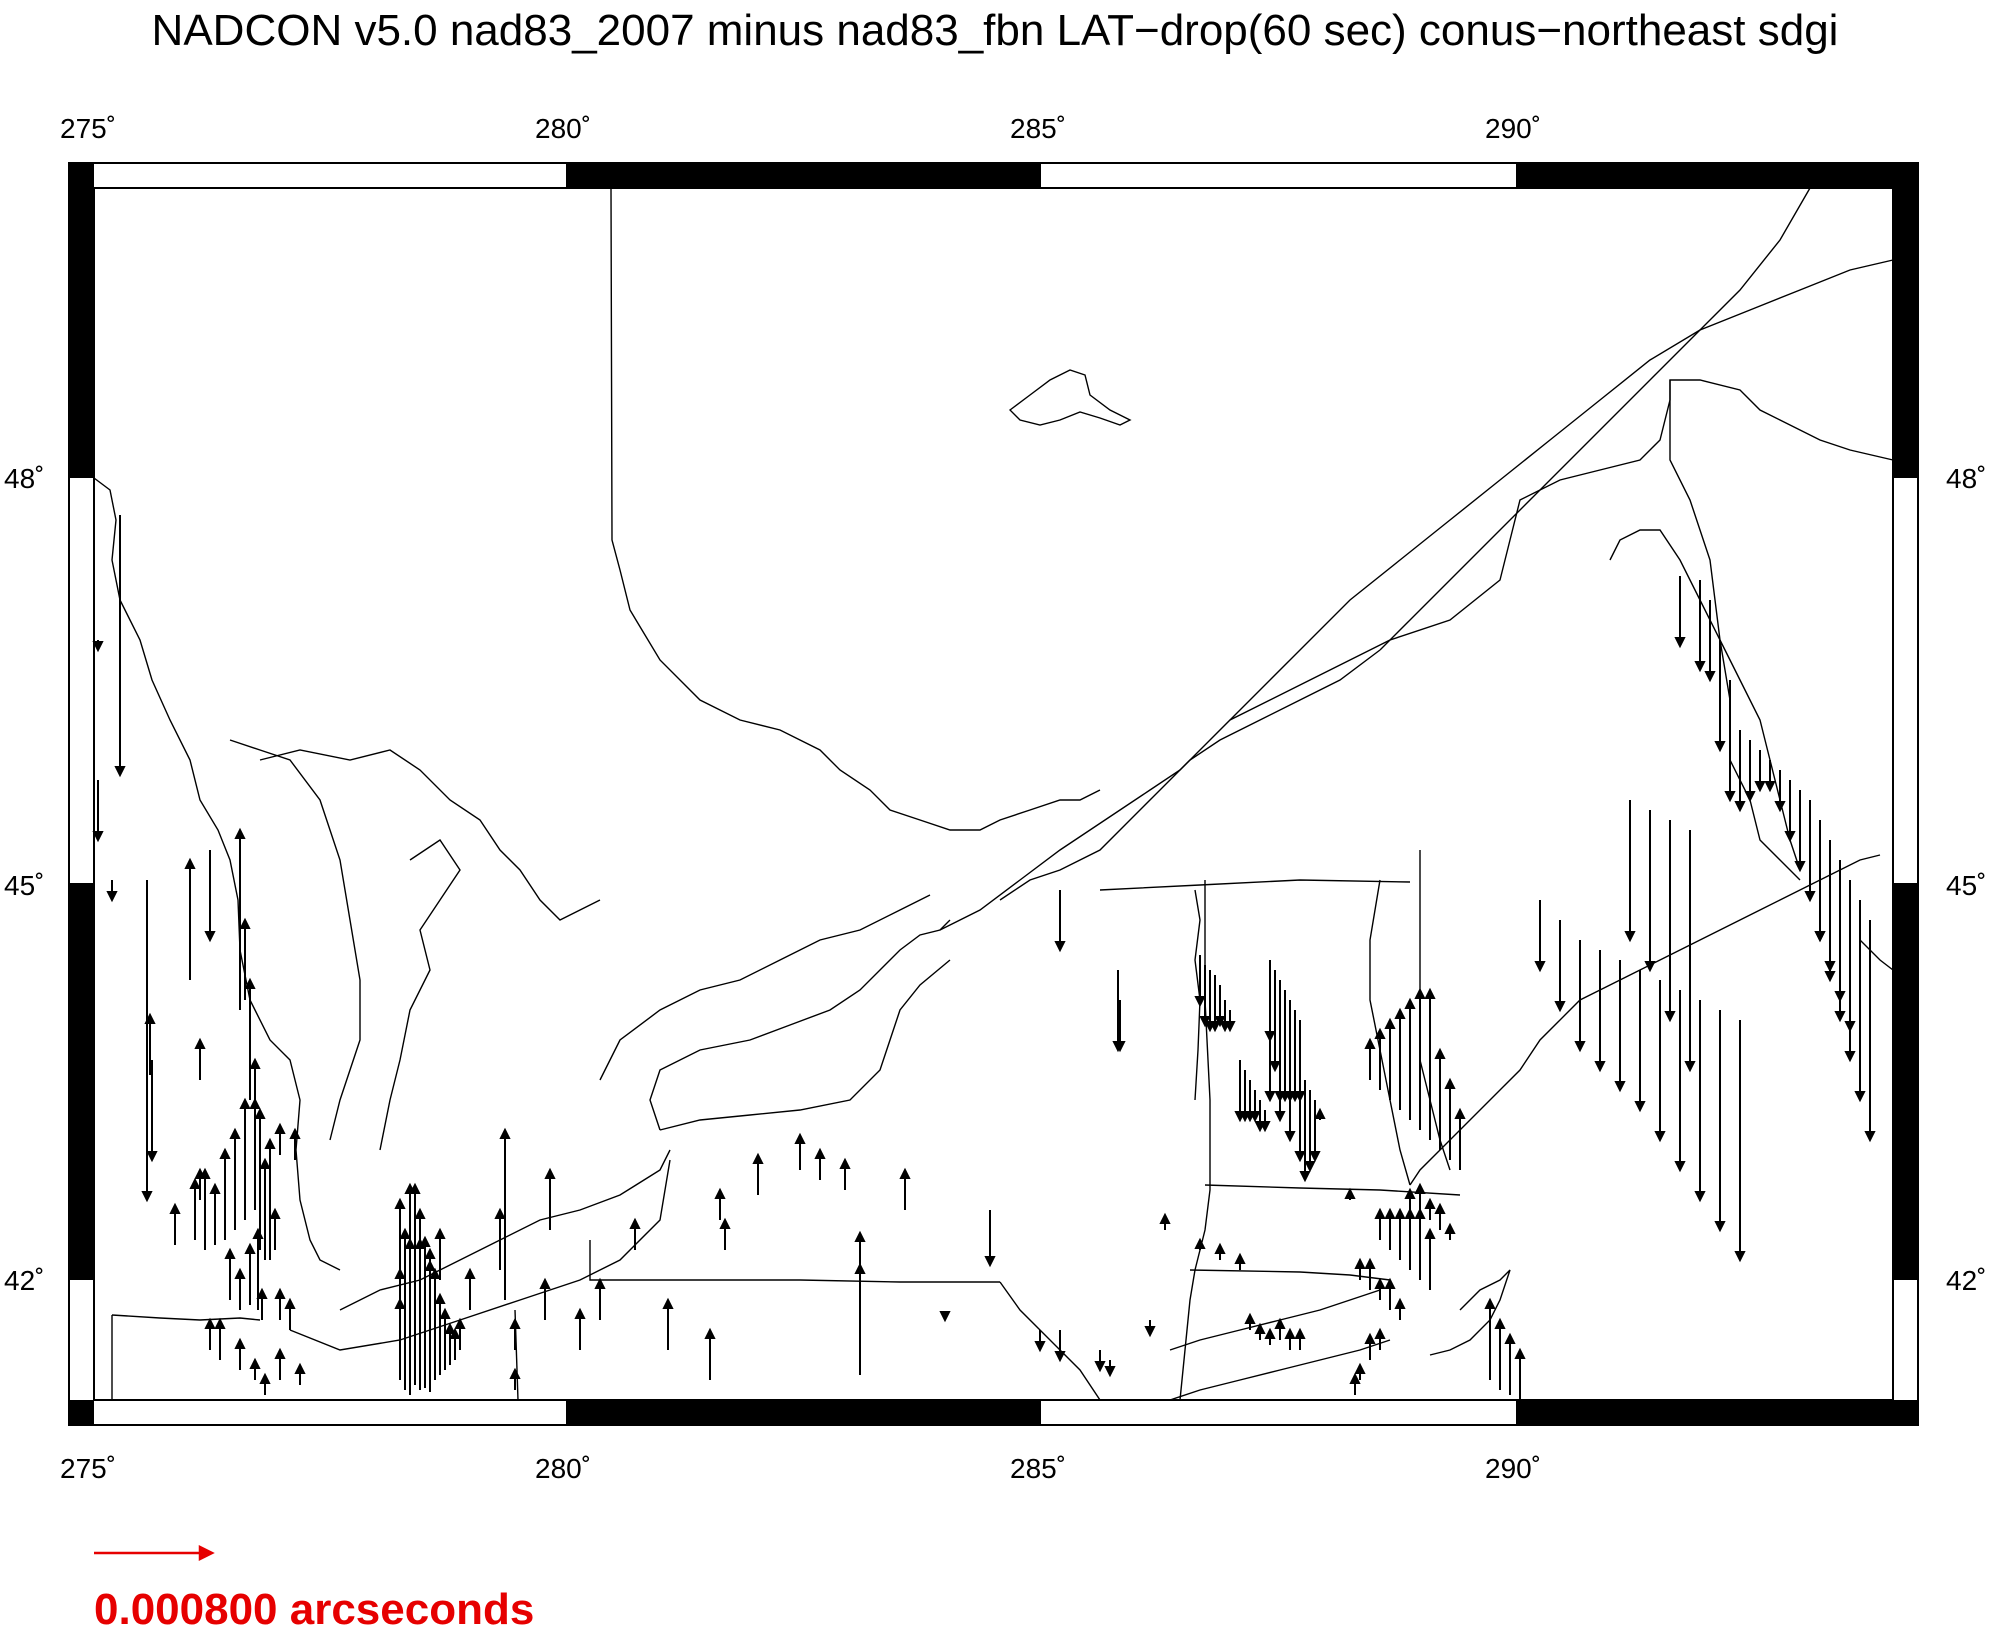 Image resolution: width=1990 pixels, height=1635 pixels. Describe the element at coordinates (1038, 1468) in the screenshot. I see `x-tick-bottom-285: 285˚` at that location.